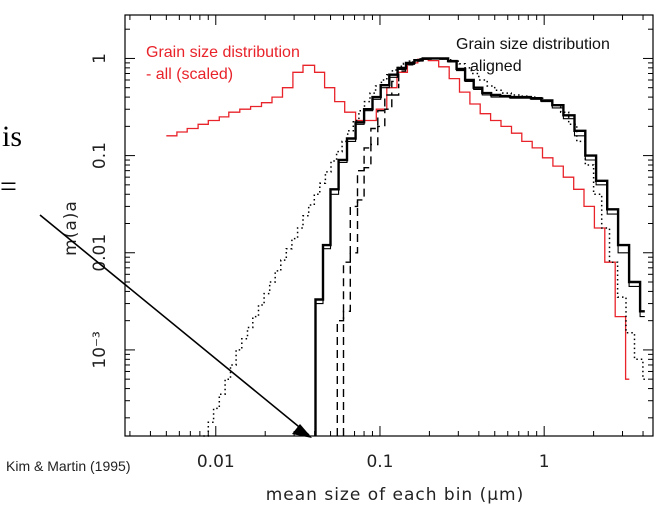  What do you see at coordinates (100, 58) in the screenshot?
I see `y-tick-label: 1` at bounding box center [100, 58].